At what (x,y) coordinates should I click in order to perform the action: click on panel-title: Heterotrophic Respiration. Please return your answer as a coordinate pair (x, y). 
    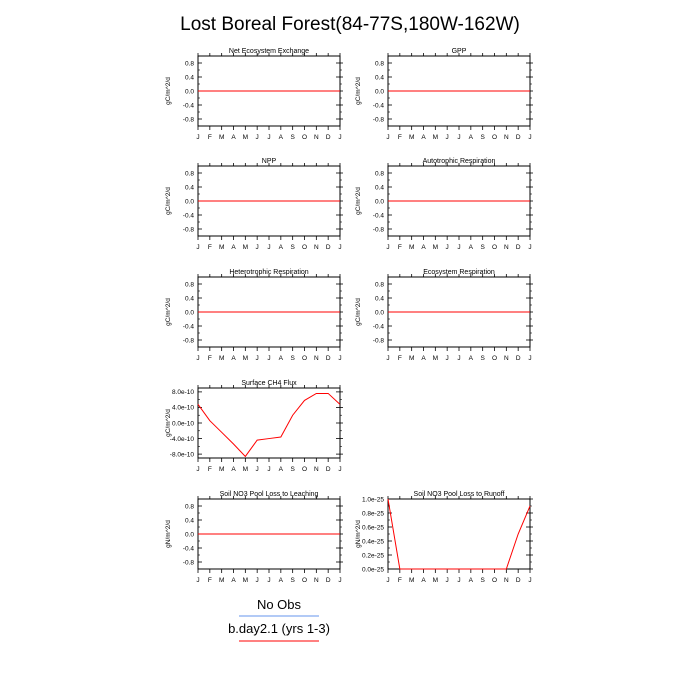
    Looking at the image, I should click on (268, 272).